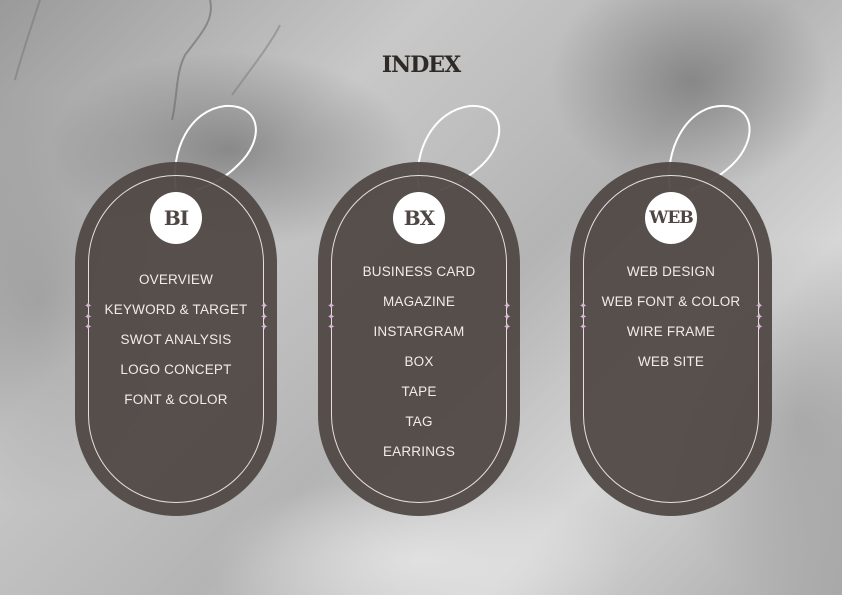 The height and width of the screenshot is (595, 842). What do you see at coordinates (419, 331) in the screenshot?
I see `list-item-instargram: INSTARGRAM` at bounding box center [419, 331].